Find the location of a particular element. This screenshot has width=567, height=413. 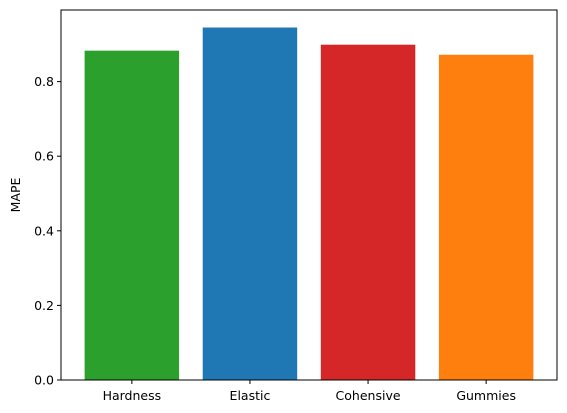

x-tick-label-elastic: Elastic is located at coordinates (250, 395).